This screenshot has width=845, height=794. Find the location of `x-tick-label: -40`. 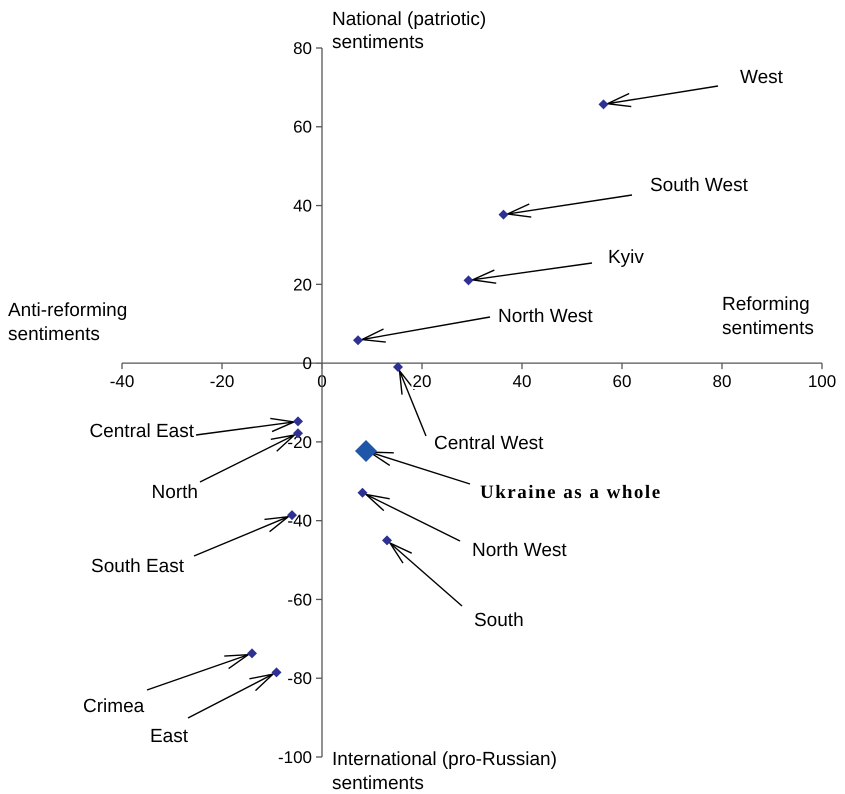

x-tick-label: -40 is located at coordinates (122, 382).